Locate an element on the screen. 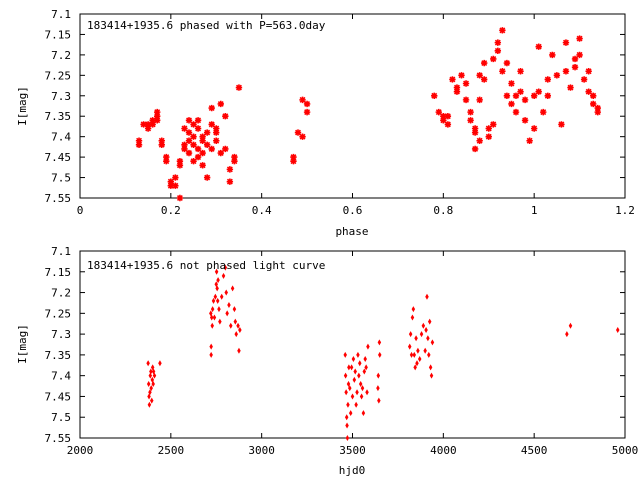 The width and height of the screenshot is (640, 480). y-tick-label: 7.5 is located at coordinates (61, 417).